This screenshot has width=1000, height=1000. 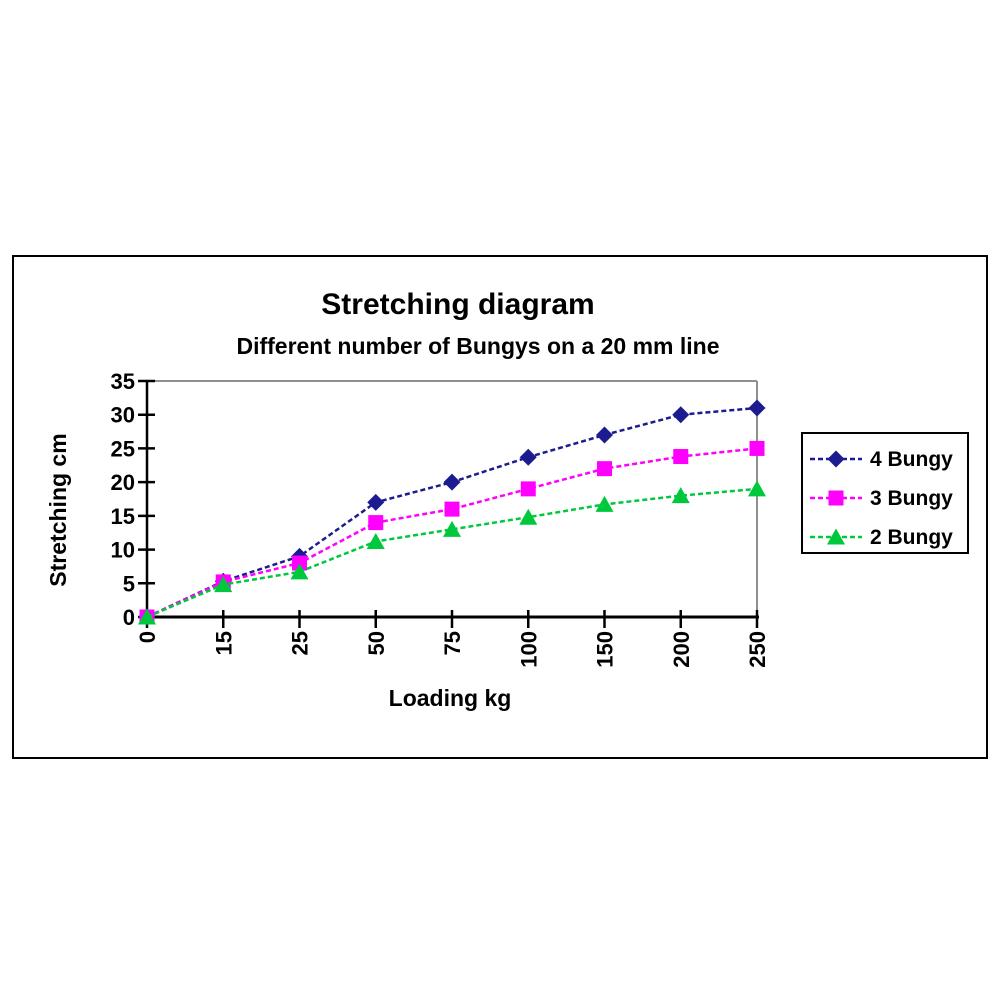 What do you see at coordinates (223, 643) in the screenshot?
I see `x-tick-label: 15` at bounding box center [223, 643].